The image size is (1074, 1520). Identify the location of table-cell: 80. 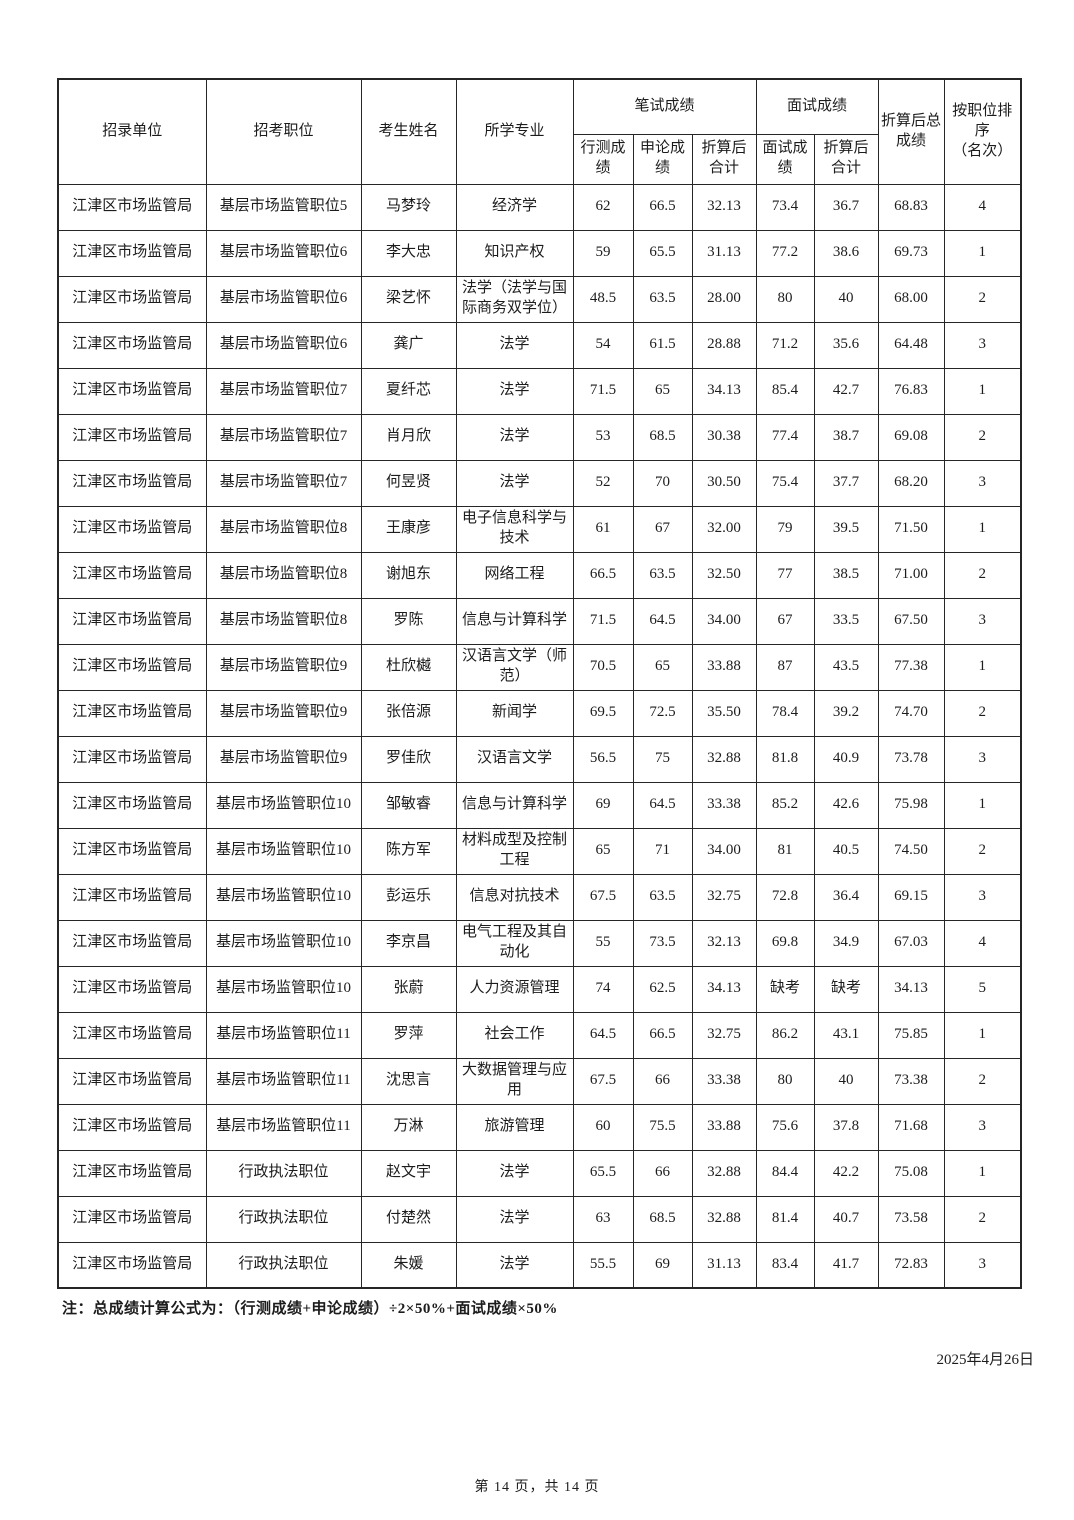
(785, 1081).